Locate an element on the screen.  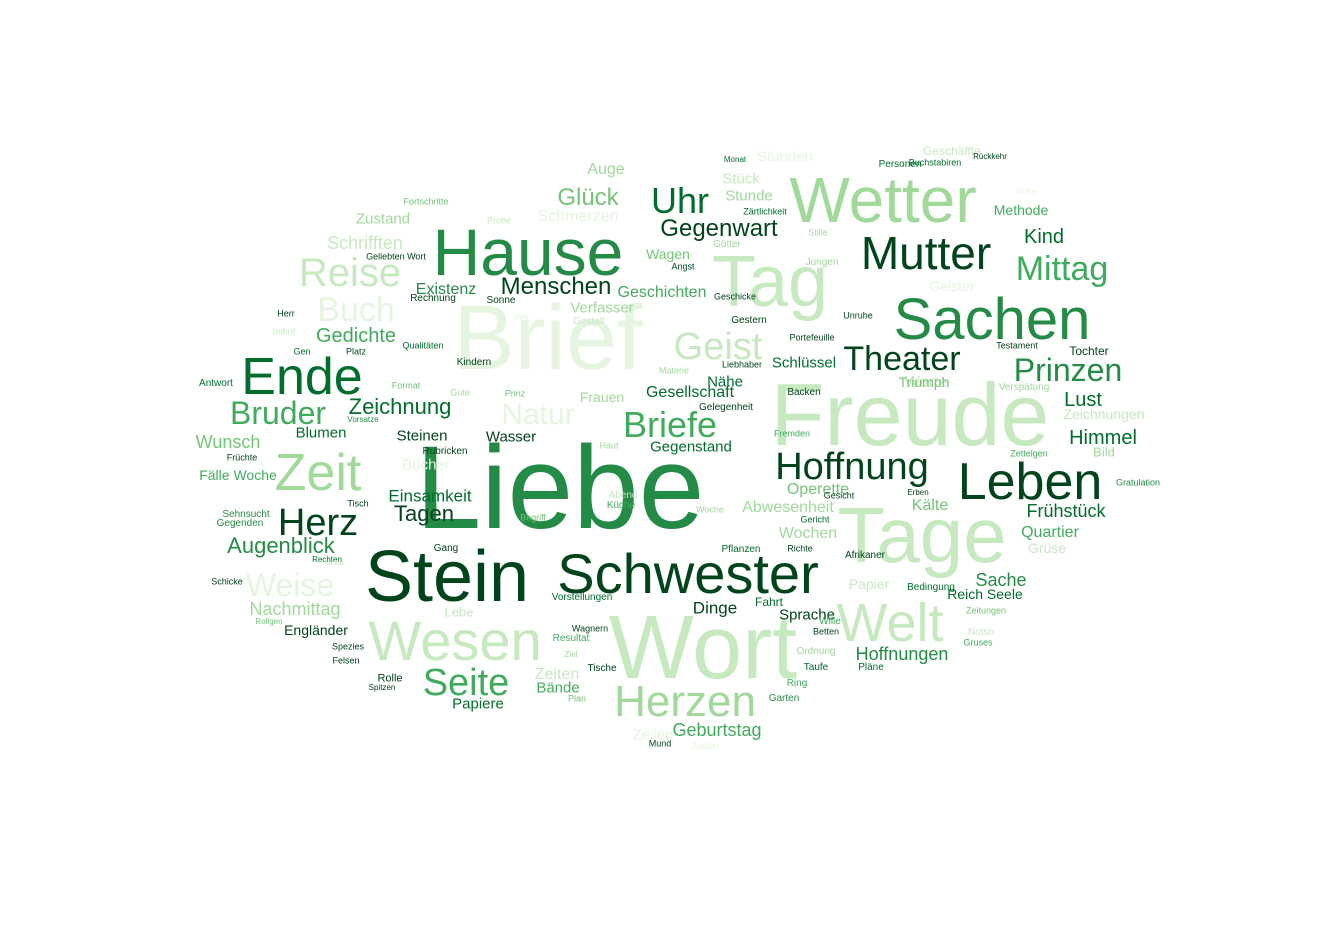
cloud-word: Gedichte is located at coordinates (356, 336).